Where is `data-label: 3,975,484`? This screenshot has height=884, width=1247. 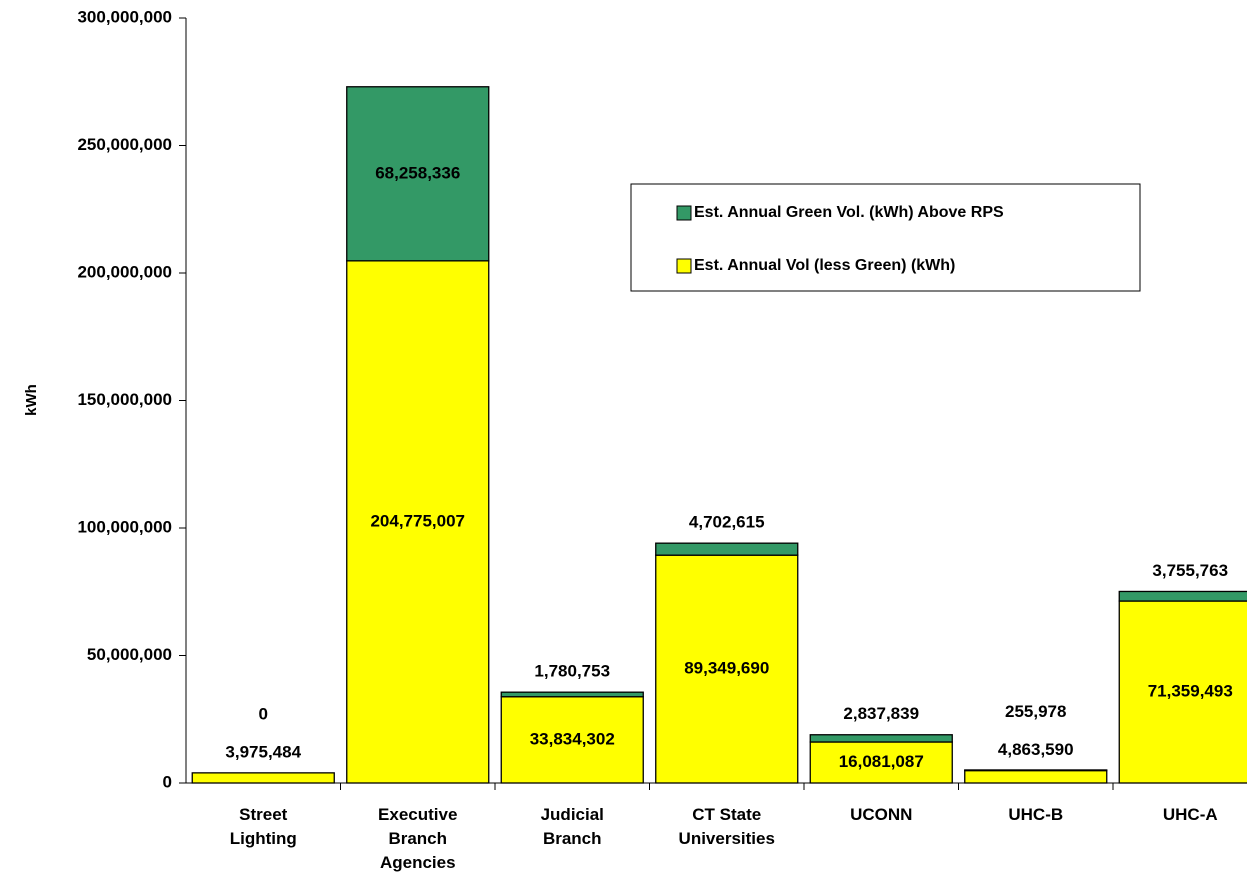
data-label: 3,975,484 is located at coordinates (263, 751).